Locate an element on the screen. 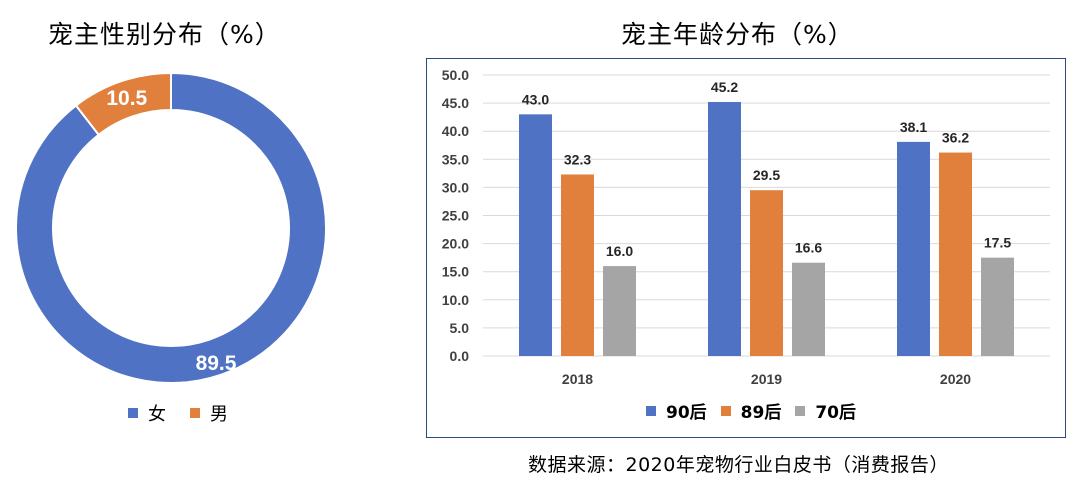  bar-data-label: 16.6 is located at coordinates (808, 248).